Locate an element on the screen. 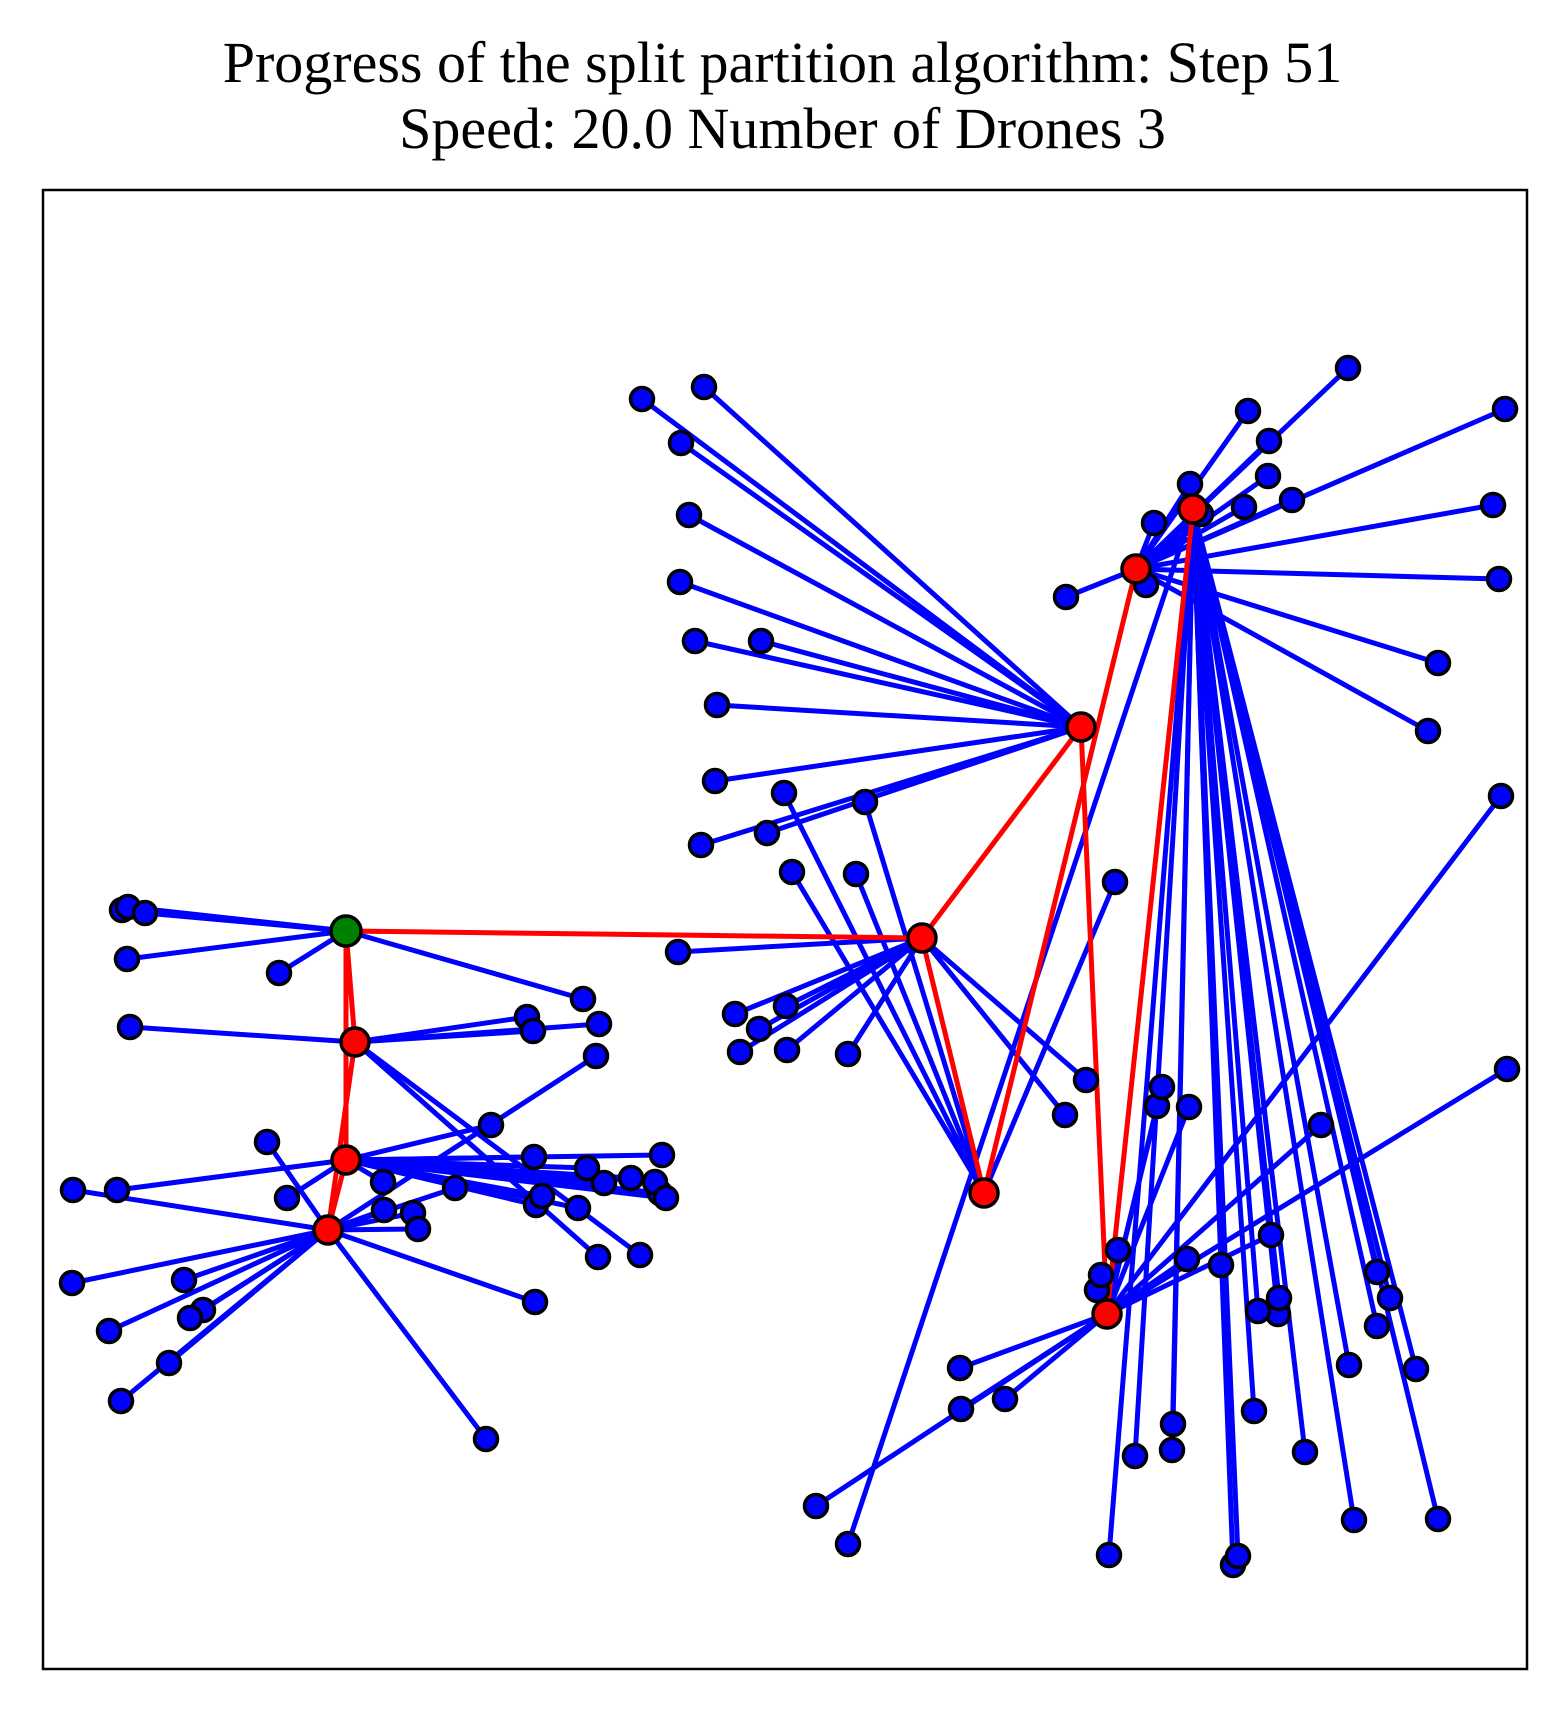 This screenshot has width=1565, height=1712. base-node is located at coordinates (346, 931).